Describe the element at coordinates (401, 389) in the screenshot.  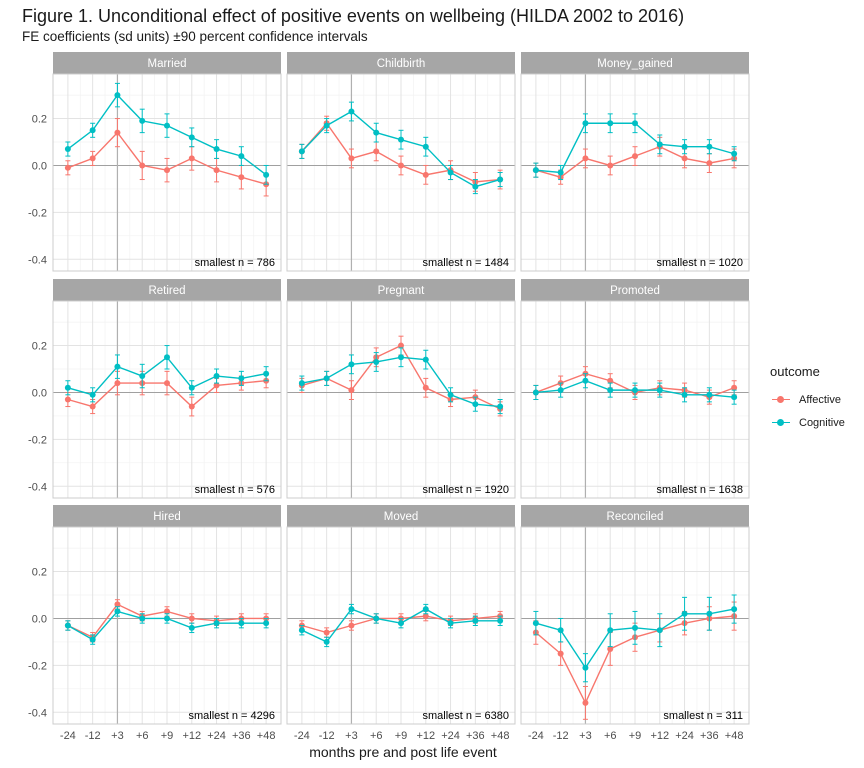
I see `panel-pregnant: Pregnant smallest n = 1920` at that location.